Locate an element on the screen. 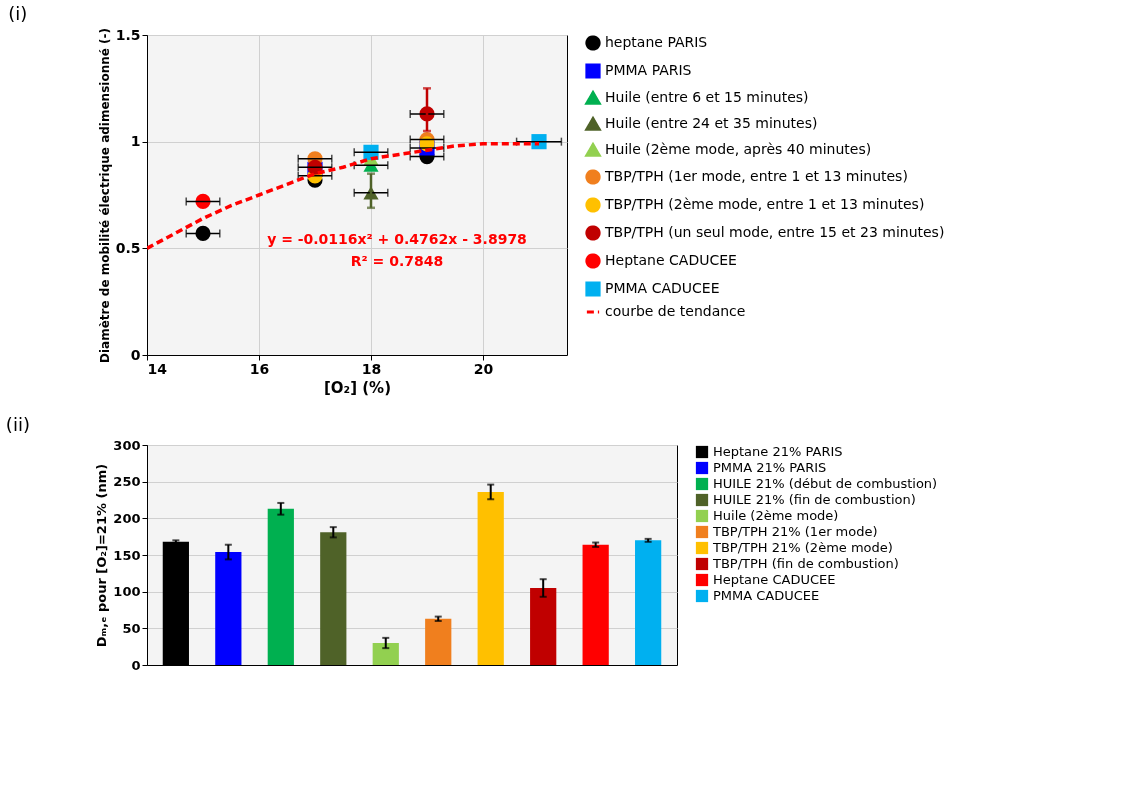 The height and width of the screenshot is (798, 1133). y-tick-label: 200 is located at coordinates (127, 518).